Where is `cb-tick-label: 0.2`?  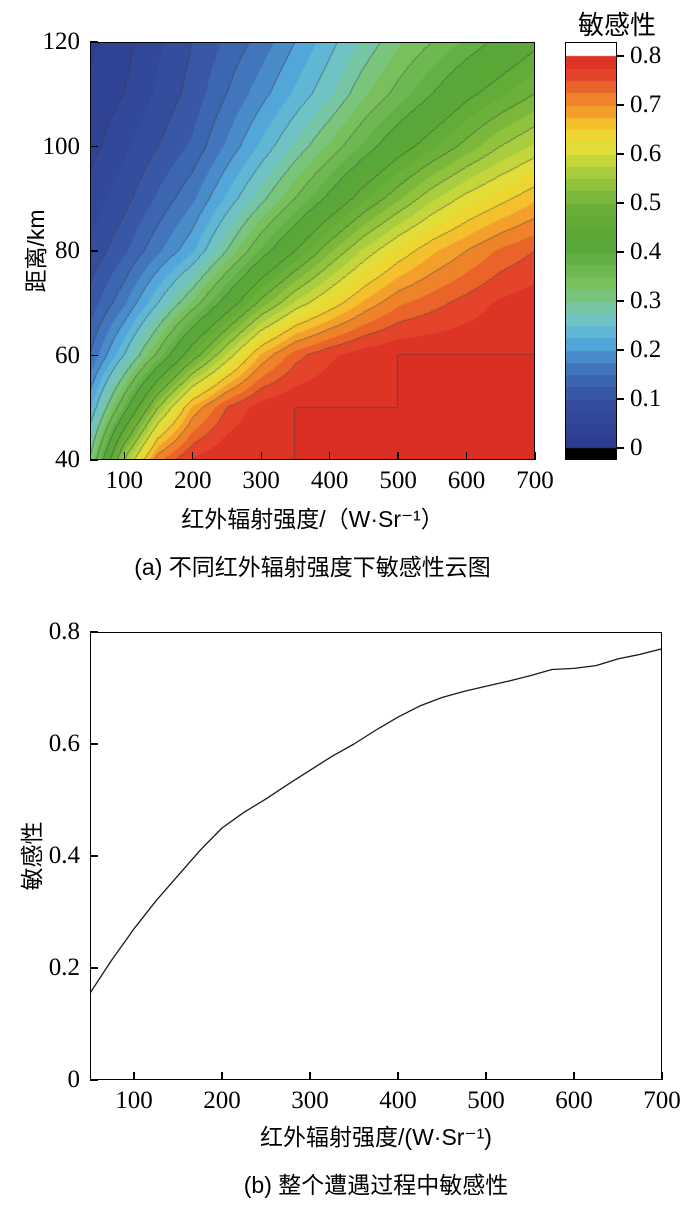 cb-tick-label: 0.2 is located at coordinates (646, 349).